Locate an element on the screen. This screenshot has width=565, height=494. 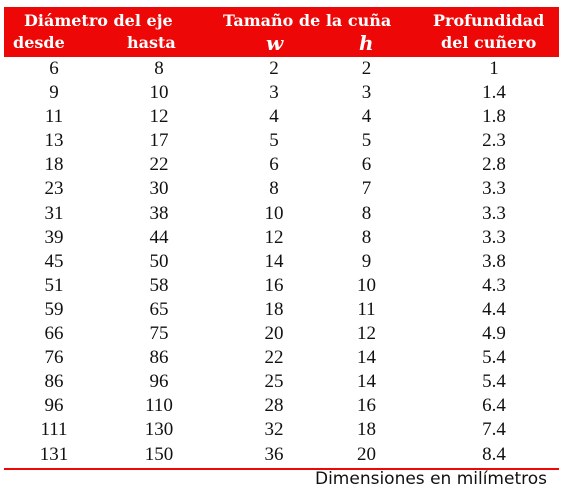
bottom-rule is located at coordinates (281, 468).